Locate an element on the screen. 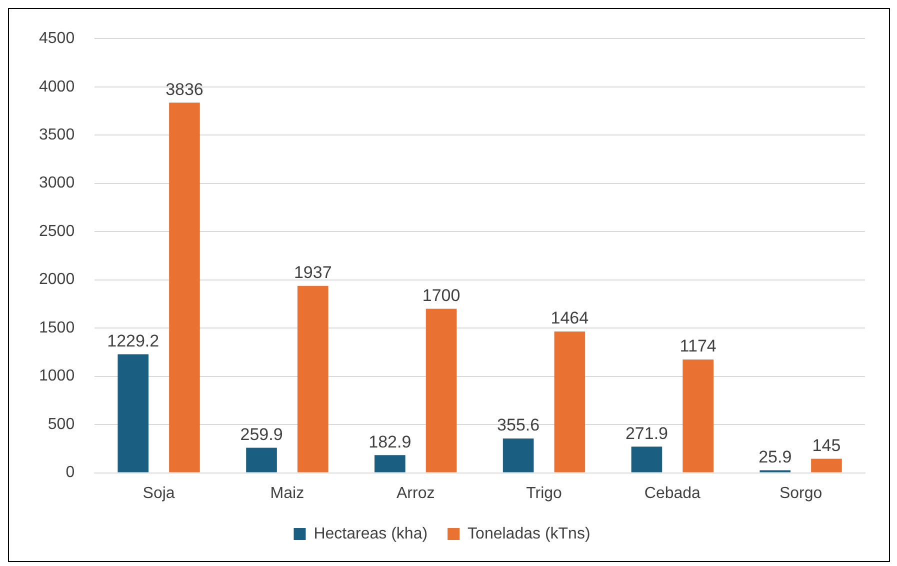 The width and height of the screenshot is (897, 566). data-label: 1174 is located at coordinates (698, 346).